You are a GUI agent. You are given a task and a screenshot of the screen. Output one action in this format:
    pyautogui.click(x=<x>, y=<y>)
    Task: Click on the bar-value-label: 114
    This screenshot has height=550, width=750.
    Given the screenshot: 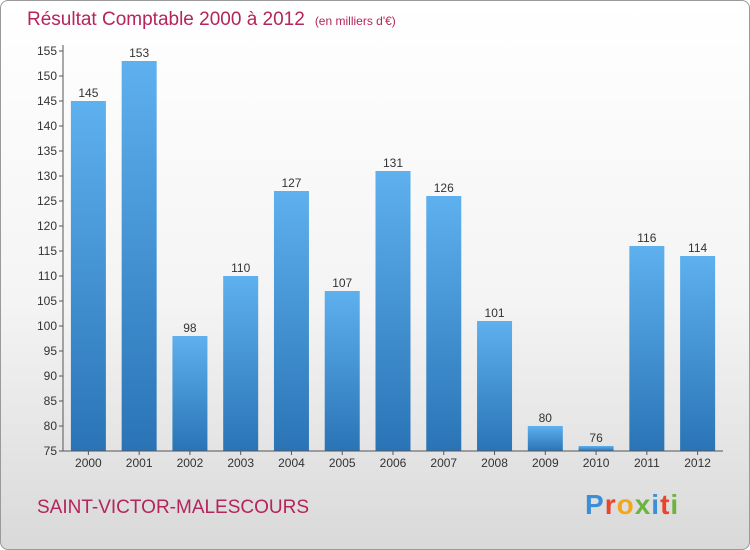 What is the action you would take?
    pyautogui.click(x=697, y=248)
    